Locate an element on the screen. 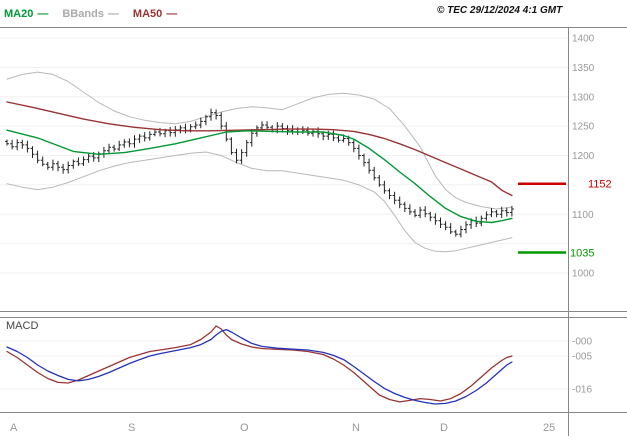  signal-line is located at coordinates (259, 366).